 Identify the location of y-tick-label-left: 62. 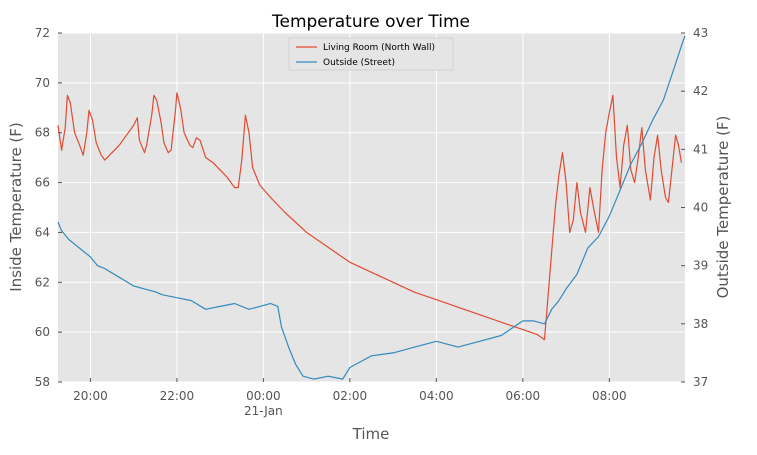
(42, 282).